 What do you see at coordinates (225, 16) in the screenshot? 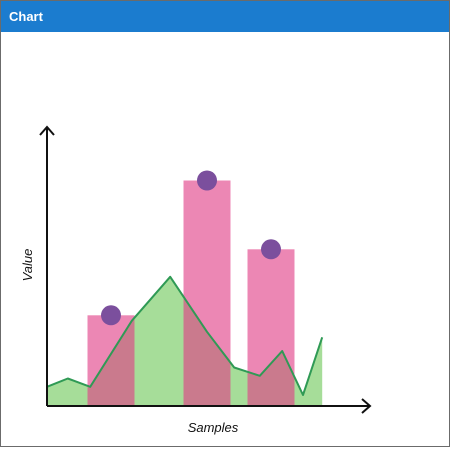
I see `title-bar: Chart` at bounding box center [225, 16].